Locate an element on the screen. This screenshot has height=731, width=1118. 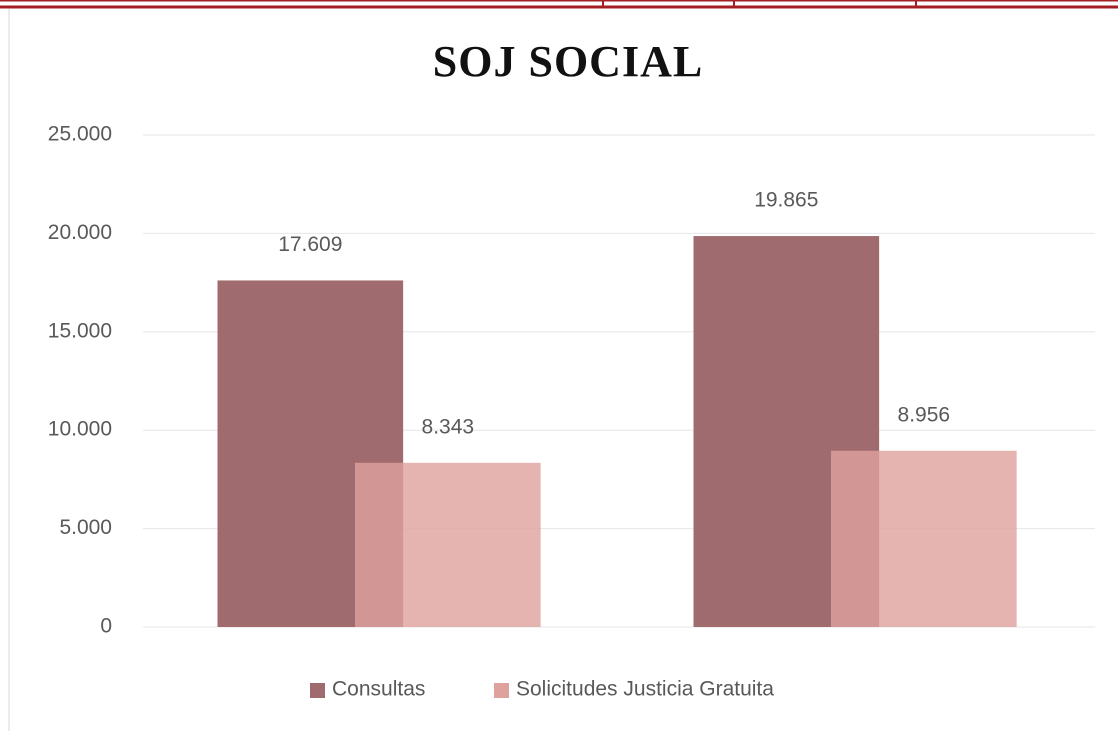
y-tick-label: 15.000 is located at coordinates (80, 330).